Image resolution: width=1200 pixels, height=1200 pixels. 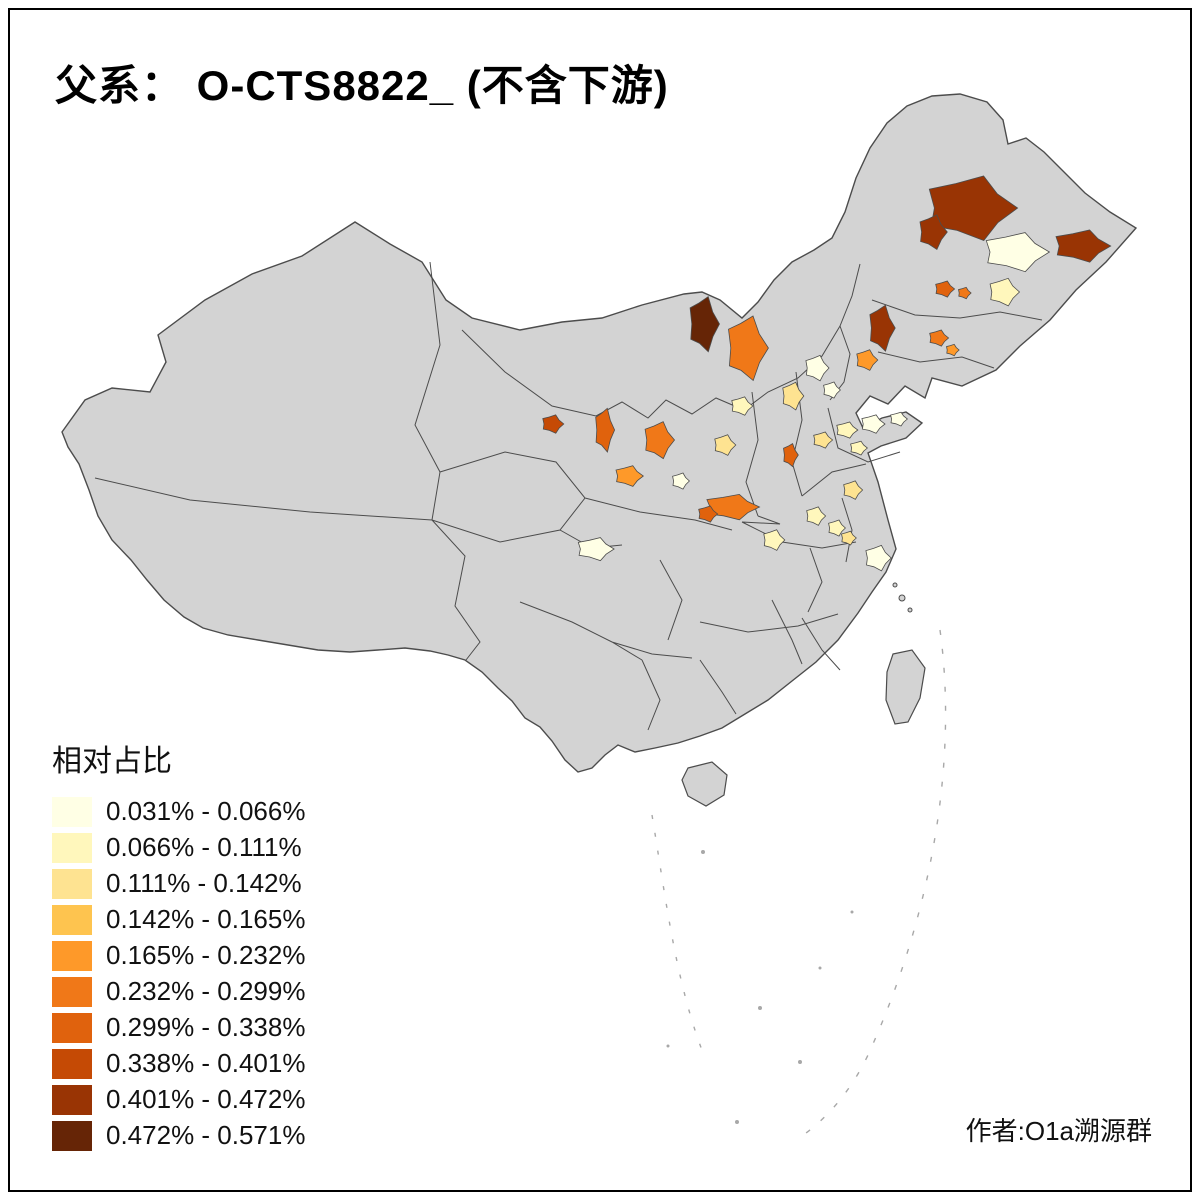 What do you see at coordinates (873, 424) in the screenshot?
I see `map-region-shandong-pale-b` at bounding box center [873, 424].